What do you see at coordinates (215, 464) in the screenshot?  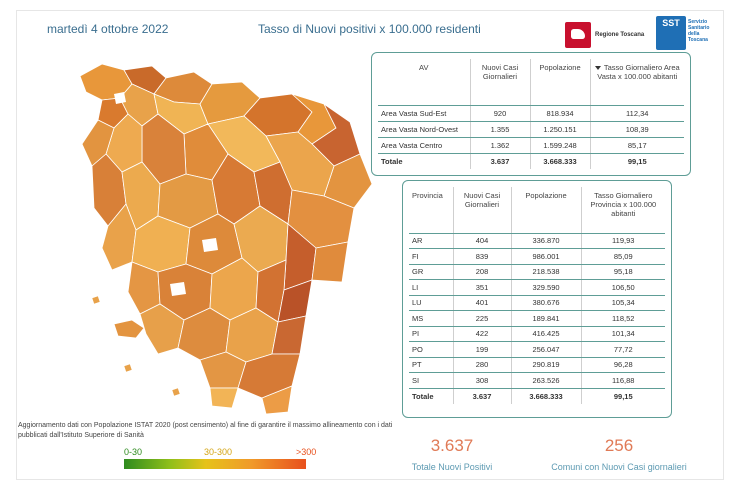 I see `color-legend-gradient` at bounding box center [215, 464].